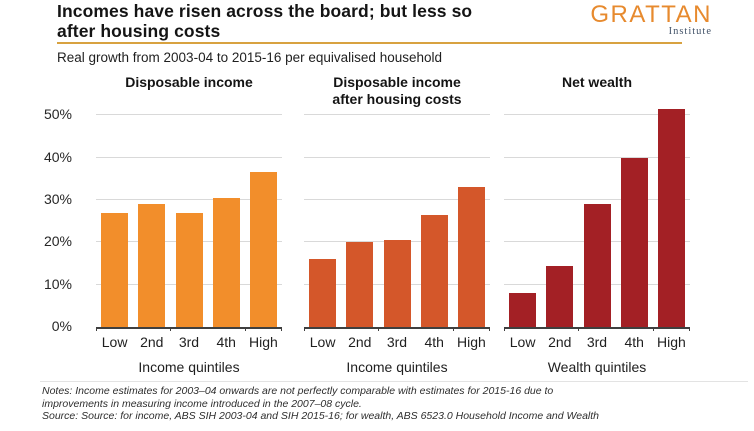 This screenshot has width=754, height=431. Describe the element at coordinates (61, 326) in the screenshot. I see `y-axis-label-0pct: 0%` at that location.